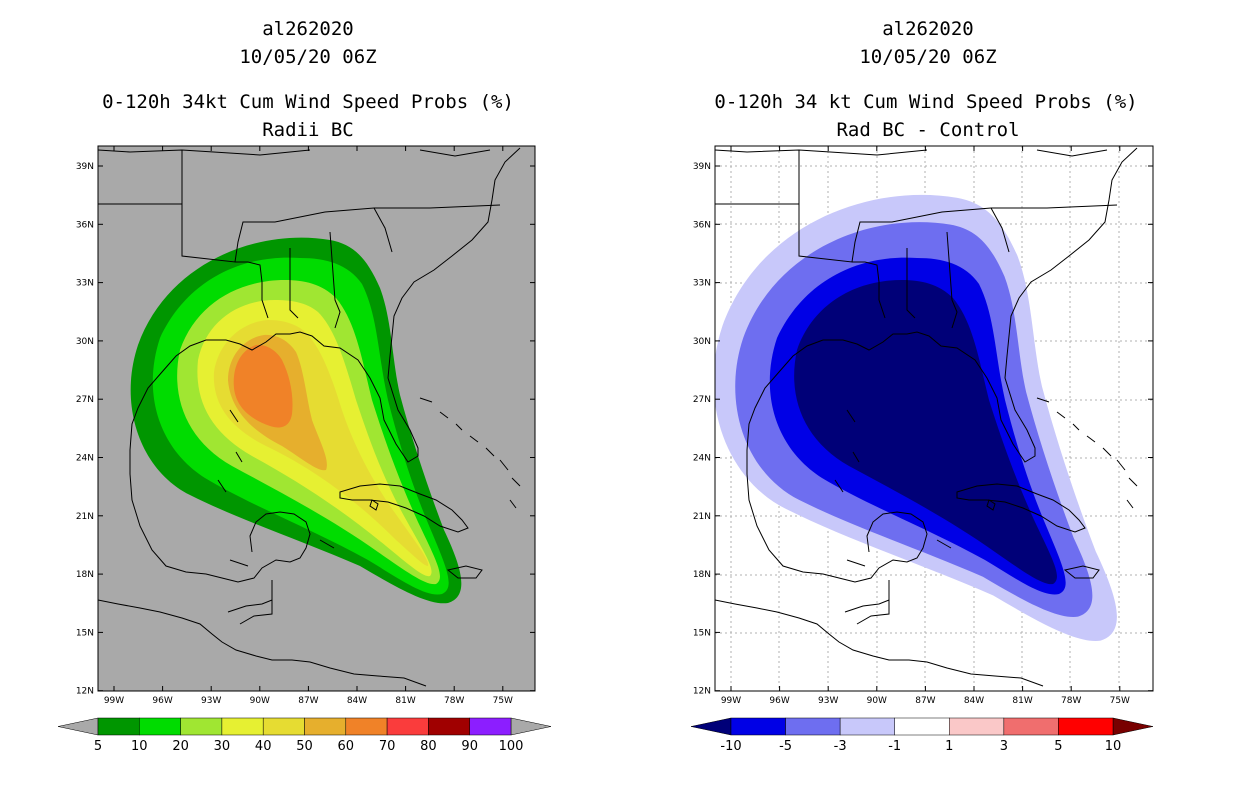  Describe the element at coordinates (469, 746) in the screenshot. I see `left-colorbar-label: 90` at that location.